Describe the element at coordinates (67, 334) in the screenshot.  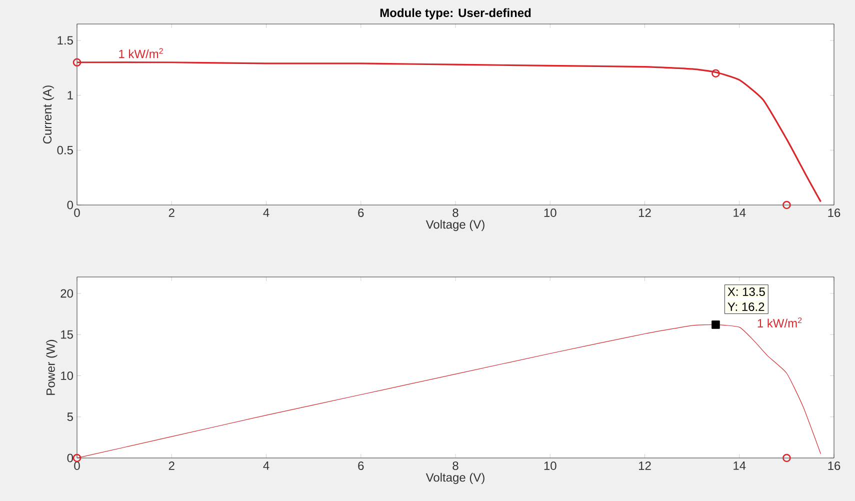
I see `y-tick-label: 15` at that location.